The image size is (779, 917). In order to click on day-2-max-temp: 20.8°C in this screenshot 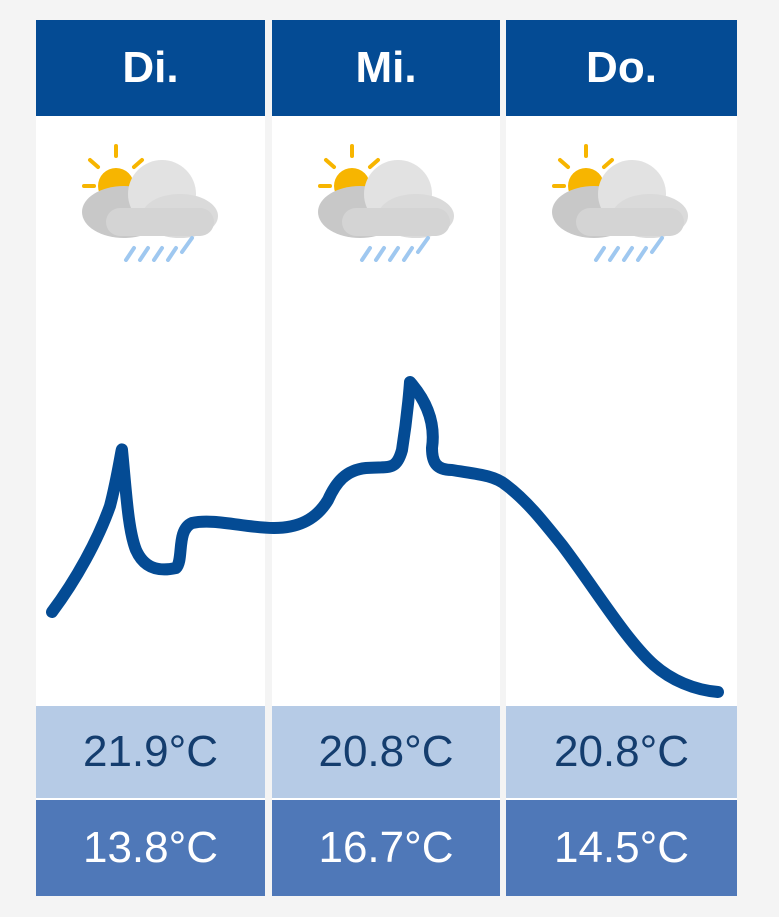, I will do `click(386, 752)`.